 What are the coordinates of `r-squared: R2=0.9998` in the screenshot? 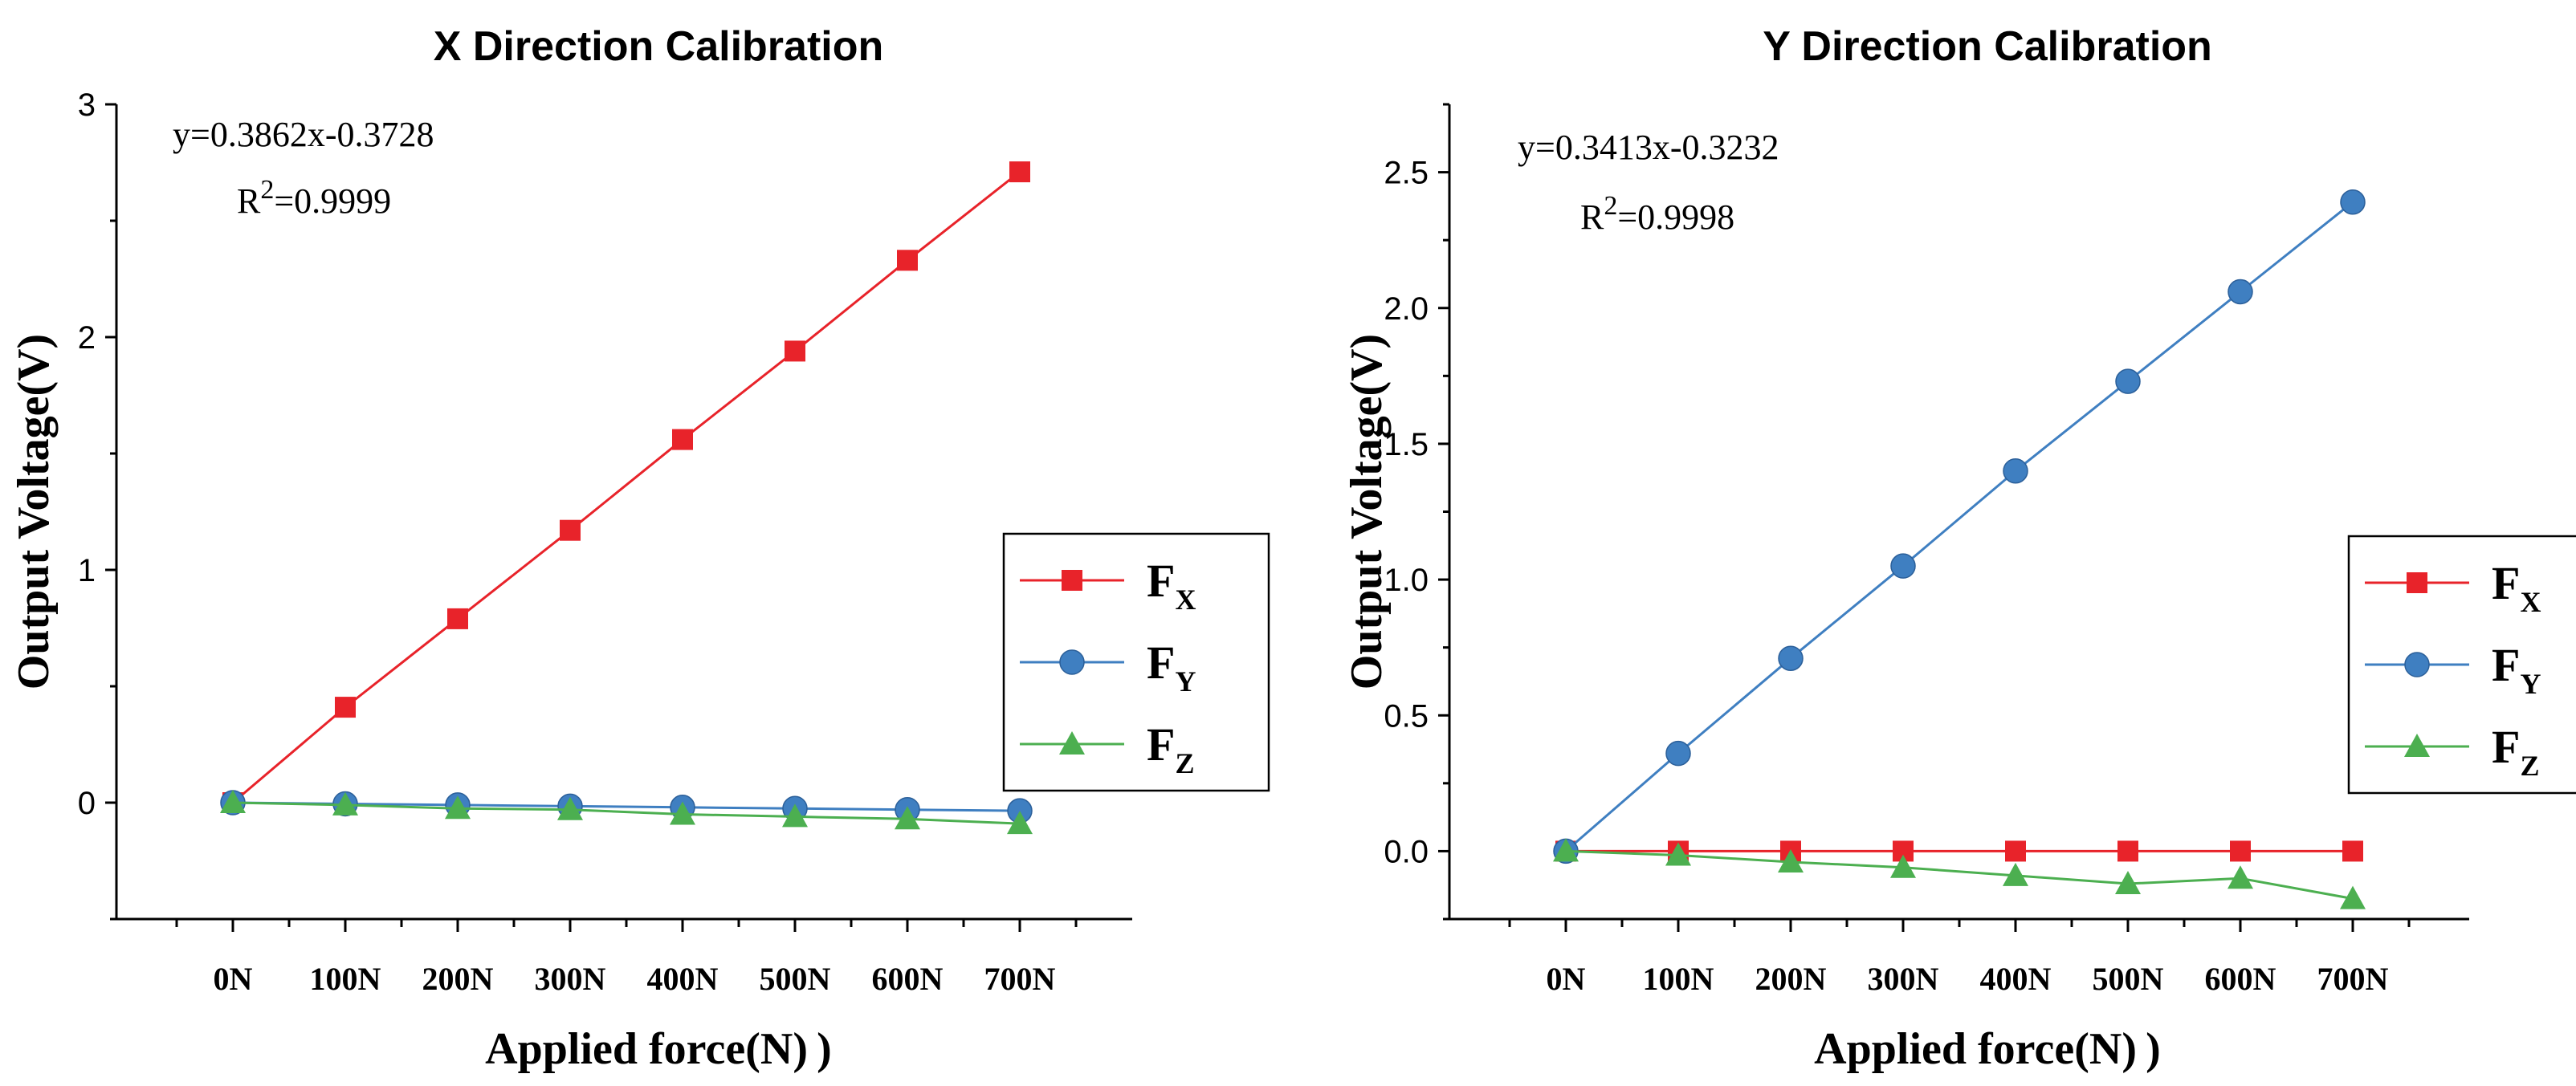 It's located at (1657, 214).